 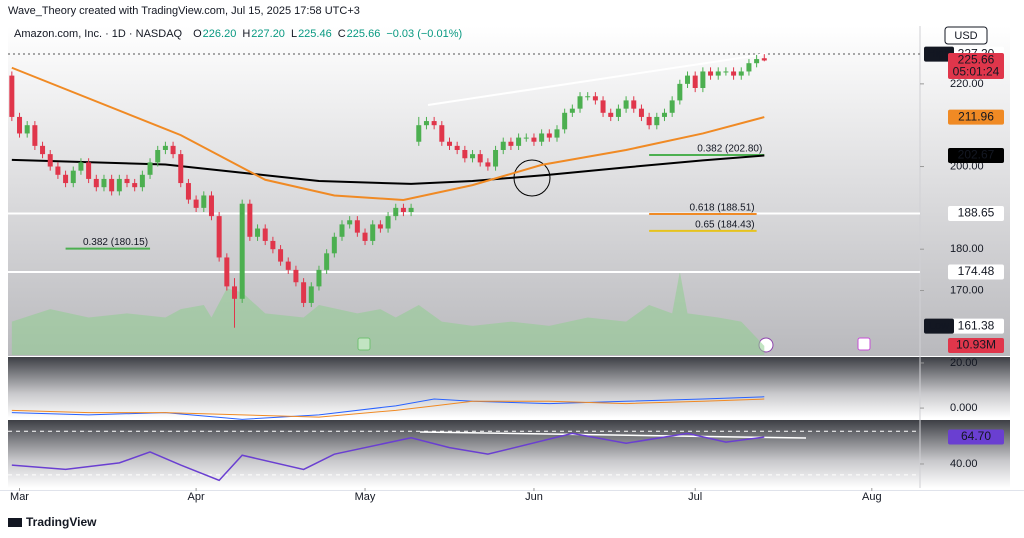 I want to click on earnings-icon, so click(x=864, y=344).